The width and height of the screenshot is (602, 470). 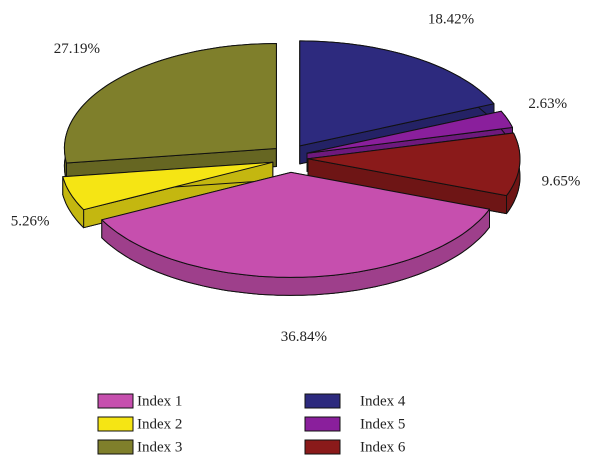 What do you see at coordinates (547, 104) in the screenshot?
I see `value-label: 2.63%` at bounding box center [547, 104].